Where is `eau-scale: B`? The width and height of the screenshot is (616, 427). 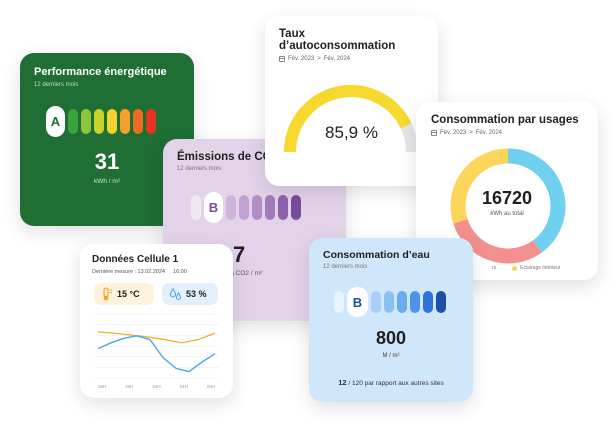 eau-scale: B is located at coordinates (390, 302).